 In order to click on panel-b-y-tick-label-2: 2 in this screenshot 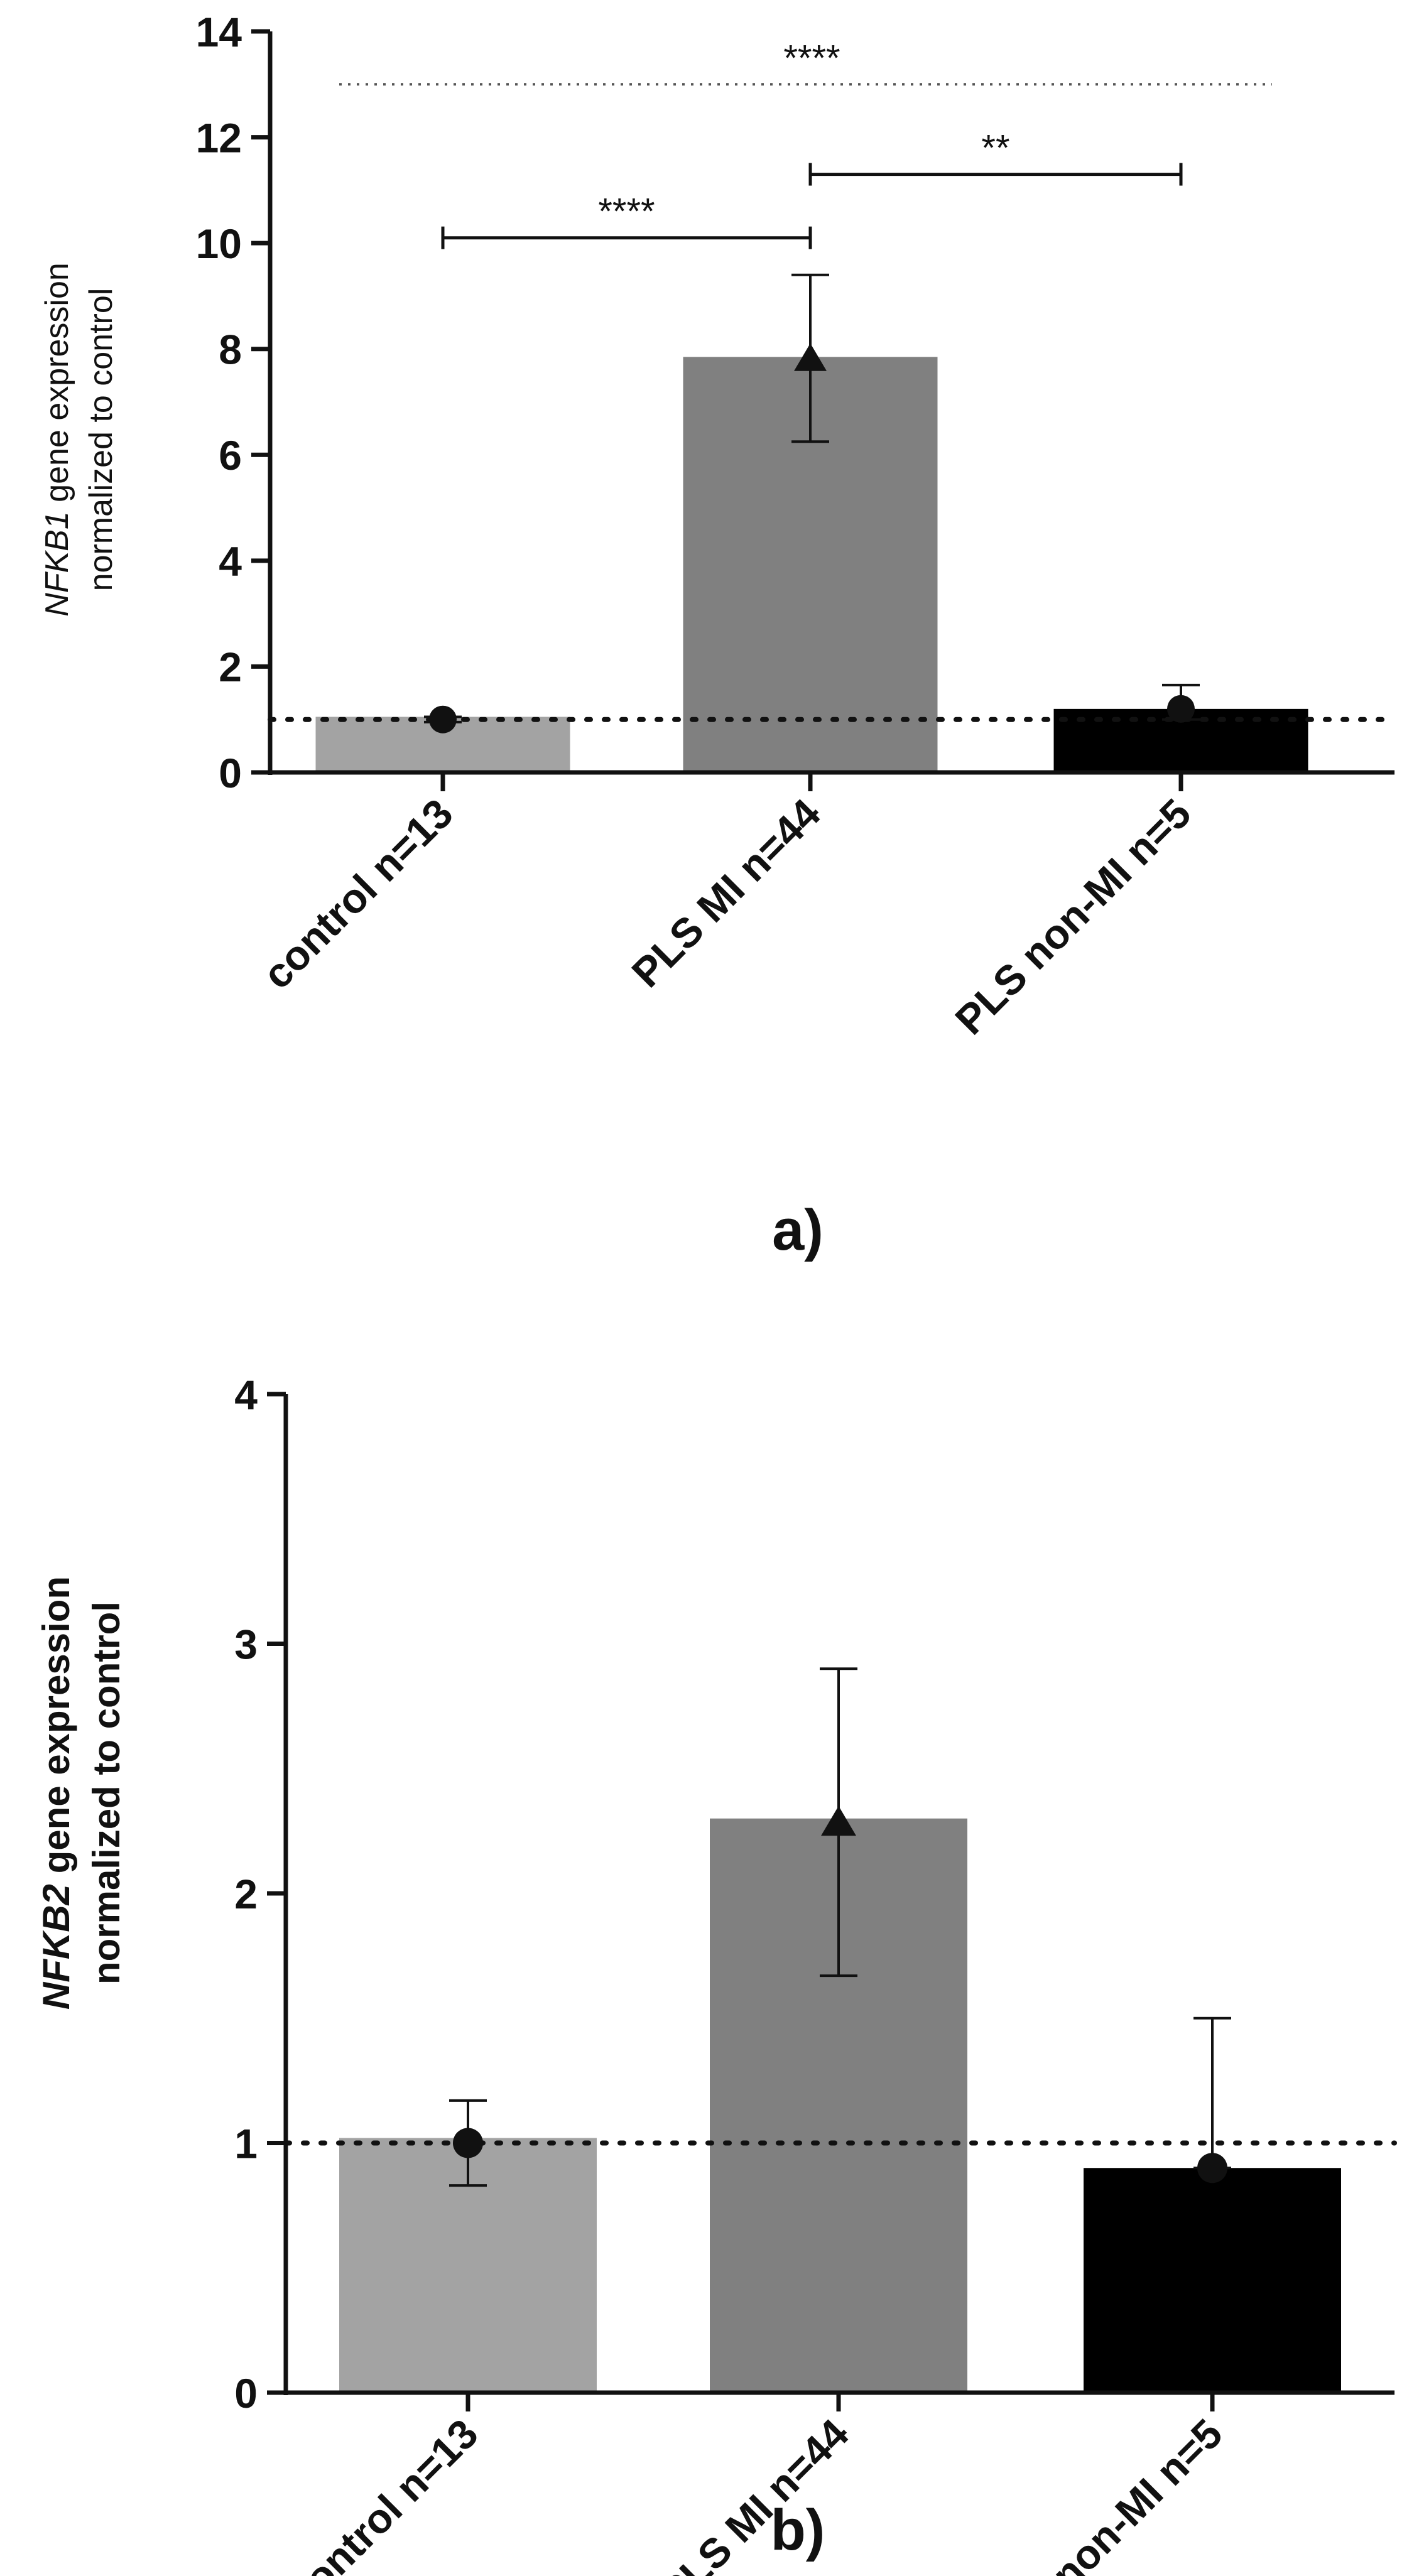, I will do `click(246, 1894)`.